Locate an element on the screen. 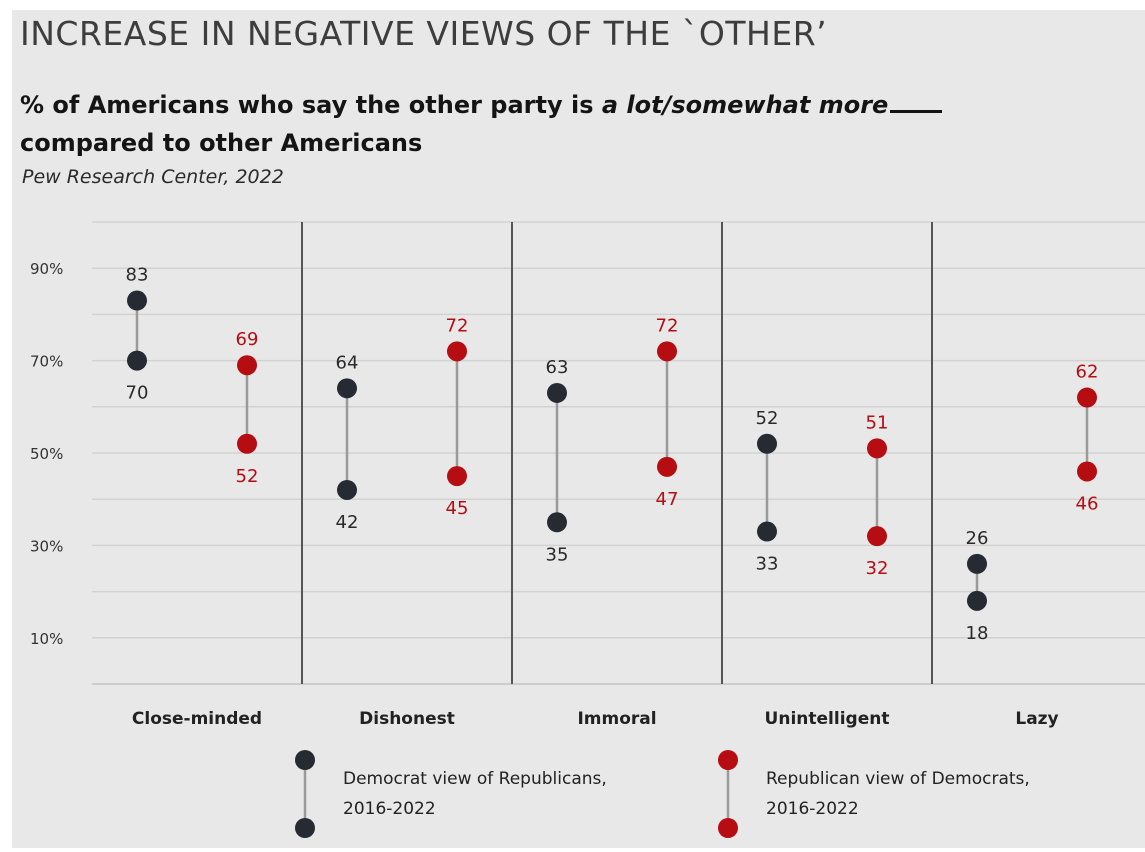 Image resolution: width=1145 pixels, height=852 pixels. subtitle-emphasis: a lot/somewhat more is located at coordinates (745, 105).